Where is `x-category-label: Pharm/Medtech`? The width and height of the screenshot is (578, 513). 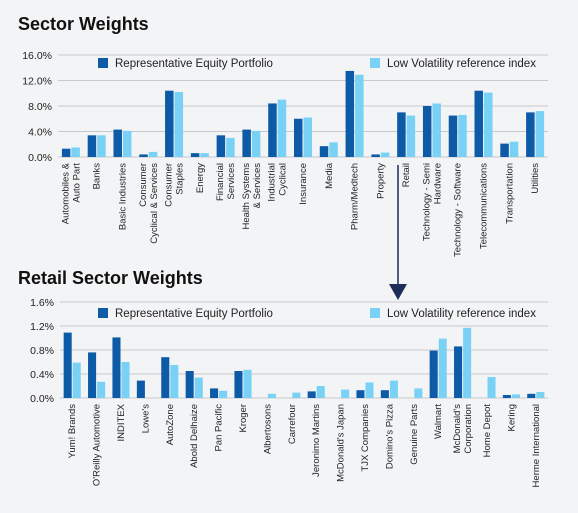 x-category-label: Pharm/Medtech is located at coordinates (355, 196).